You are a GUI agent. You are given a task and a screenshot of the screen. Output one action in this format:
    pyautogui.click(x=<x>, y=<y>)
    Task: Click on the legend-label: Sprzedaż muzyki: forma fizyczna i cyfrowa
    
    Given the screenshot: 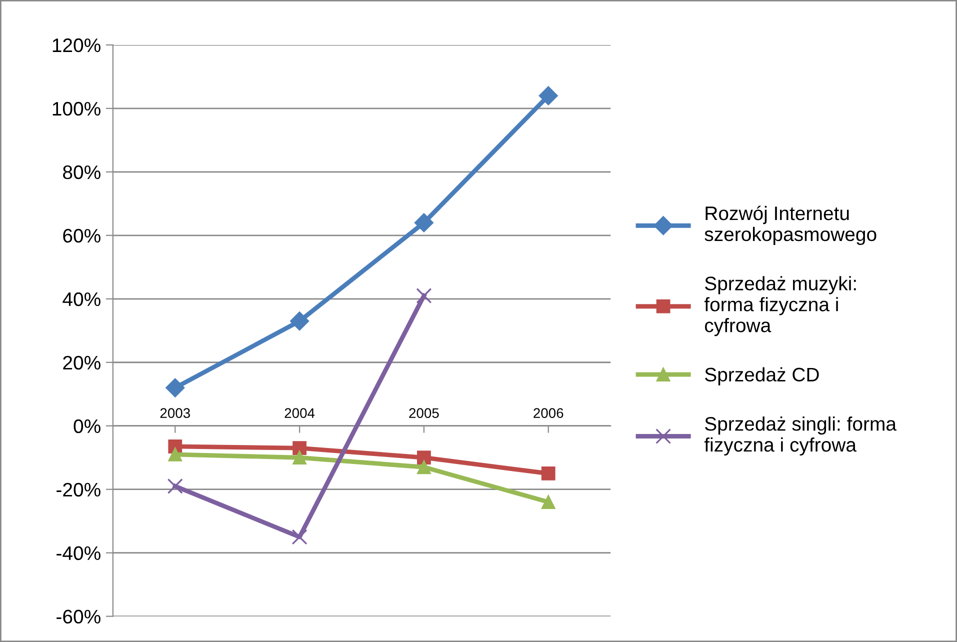 What is the action you would take?
    pyautogui.click(x=780, y=306)
    